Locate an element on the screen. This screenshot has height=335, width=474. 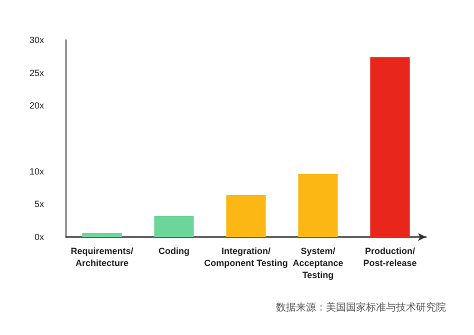
y-tick-label: 0x is located at coordinates (39, 237).